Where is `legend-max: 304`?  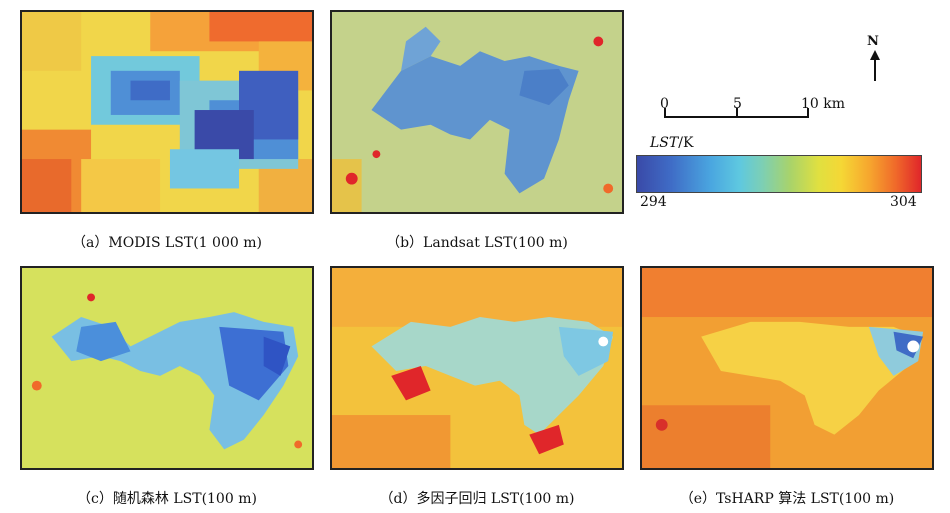 legend-max: 304 is located at coordinates (903, 202).